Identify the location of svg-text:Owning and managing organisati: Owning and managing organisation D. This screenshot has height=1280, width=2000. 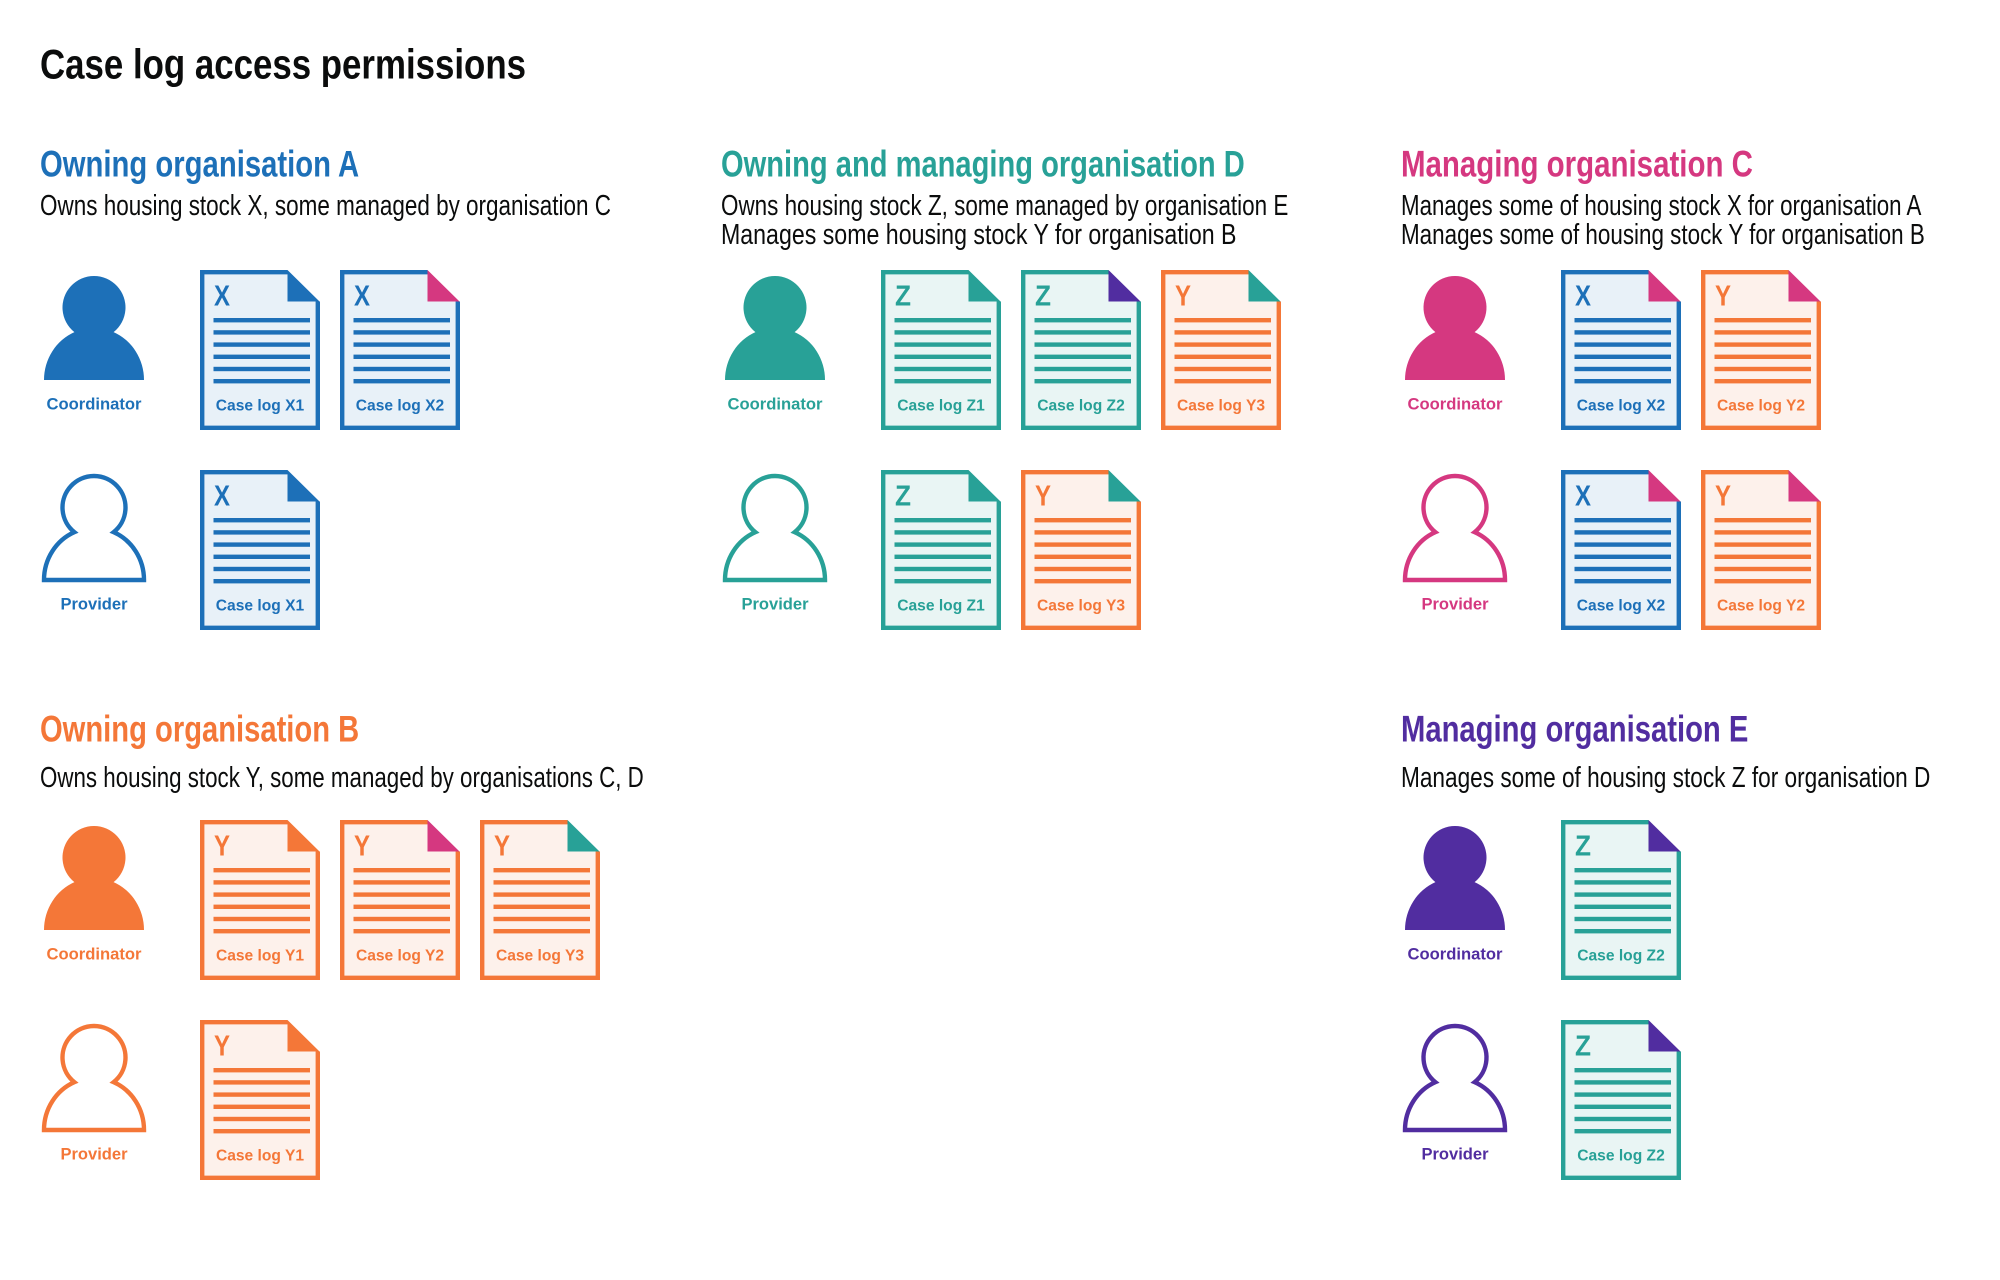
(983, 163).